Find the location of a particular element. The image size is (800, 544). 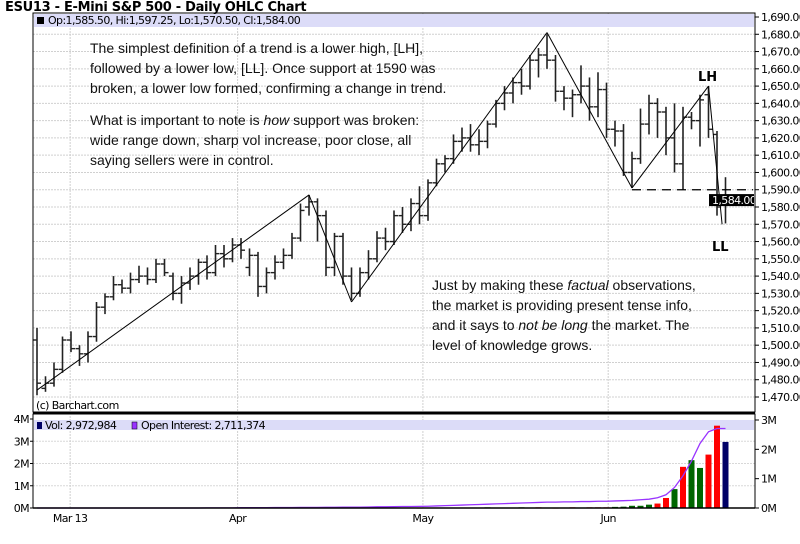

annotation-text: support was broken: is located at coordinates (354, 120).